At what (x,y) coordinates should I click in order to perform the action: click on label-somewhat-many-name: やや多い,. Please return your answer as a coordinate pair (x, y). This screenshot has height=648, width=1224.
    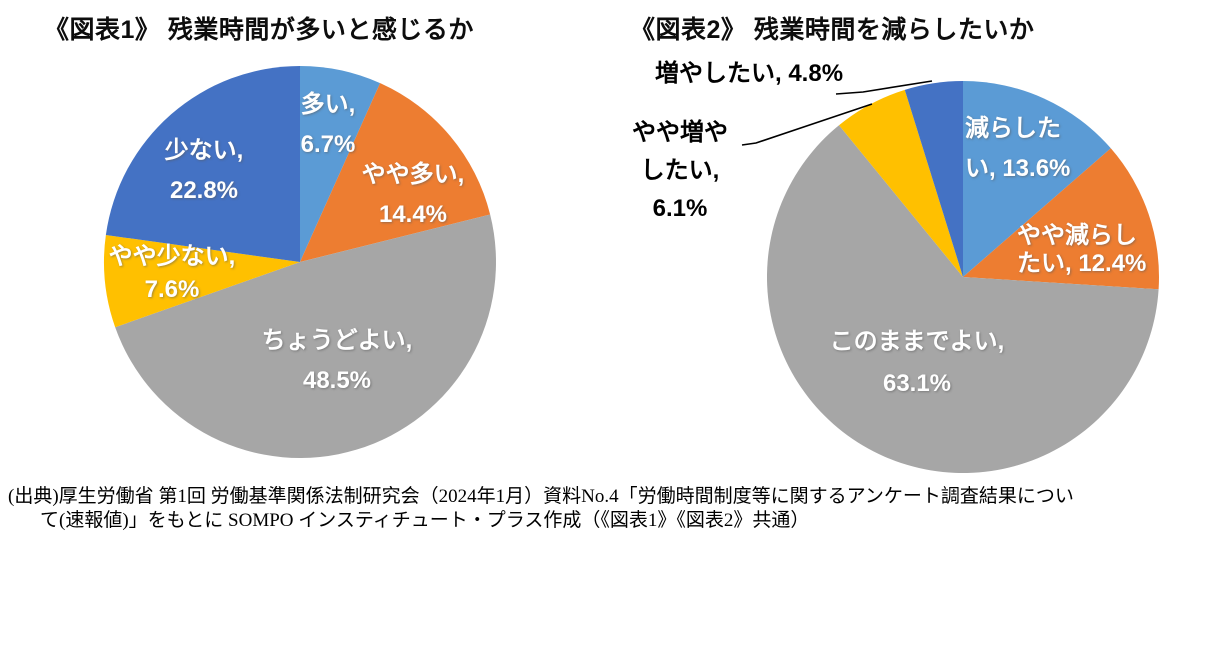
    Looking at the image, I should click on (413, 174).